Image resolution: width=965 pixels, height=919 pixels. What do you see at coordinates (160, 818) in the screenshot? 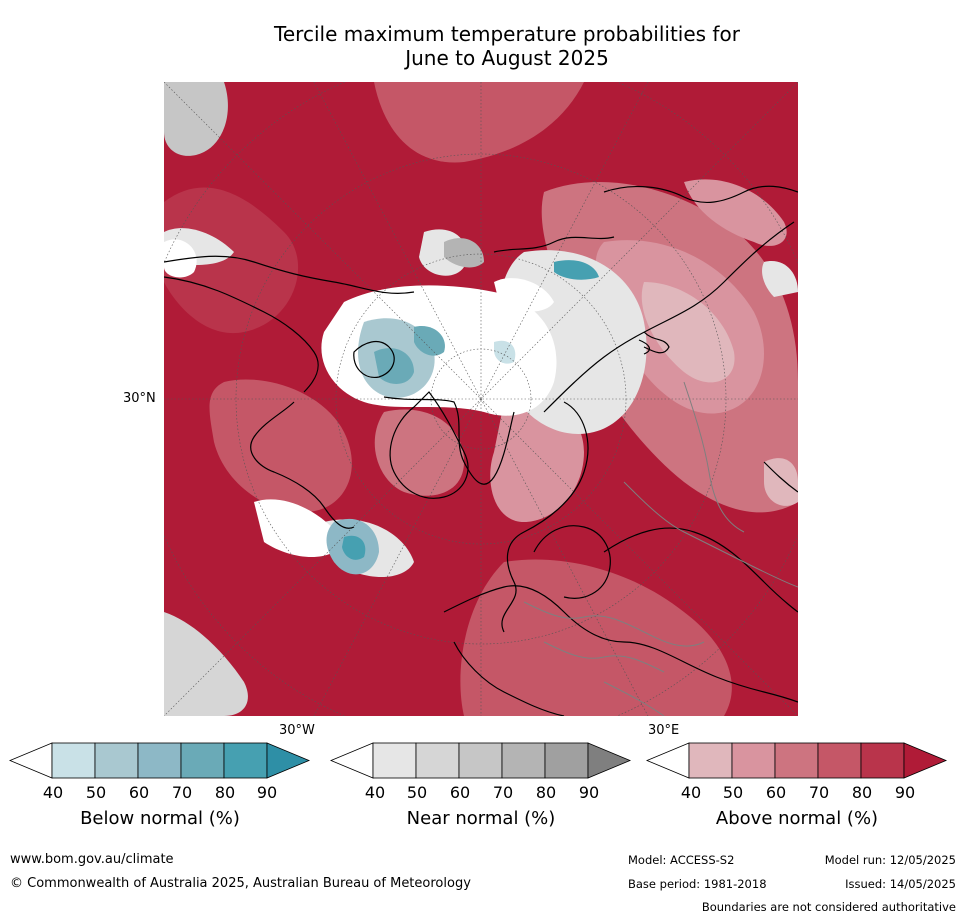
I see `legend-below-label: Below normal (%)` at bounding box center [160, 818].